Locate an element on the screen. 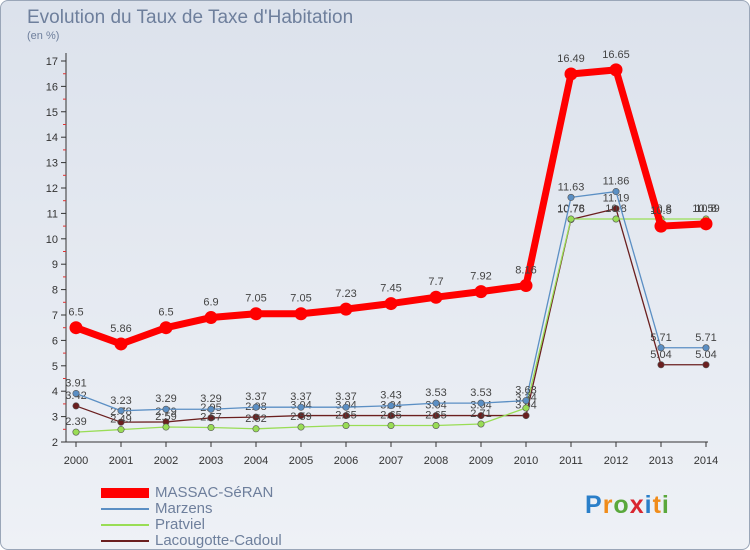 This screenshot has height=550, width=750. data-label: 2.71 is located at coordinates (480, 414).